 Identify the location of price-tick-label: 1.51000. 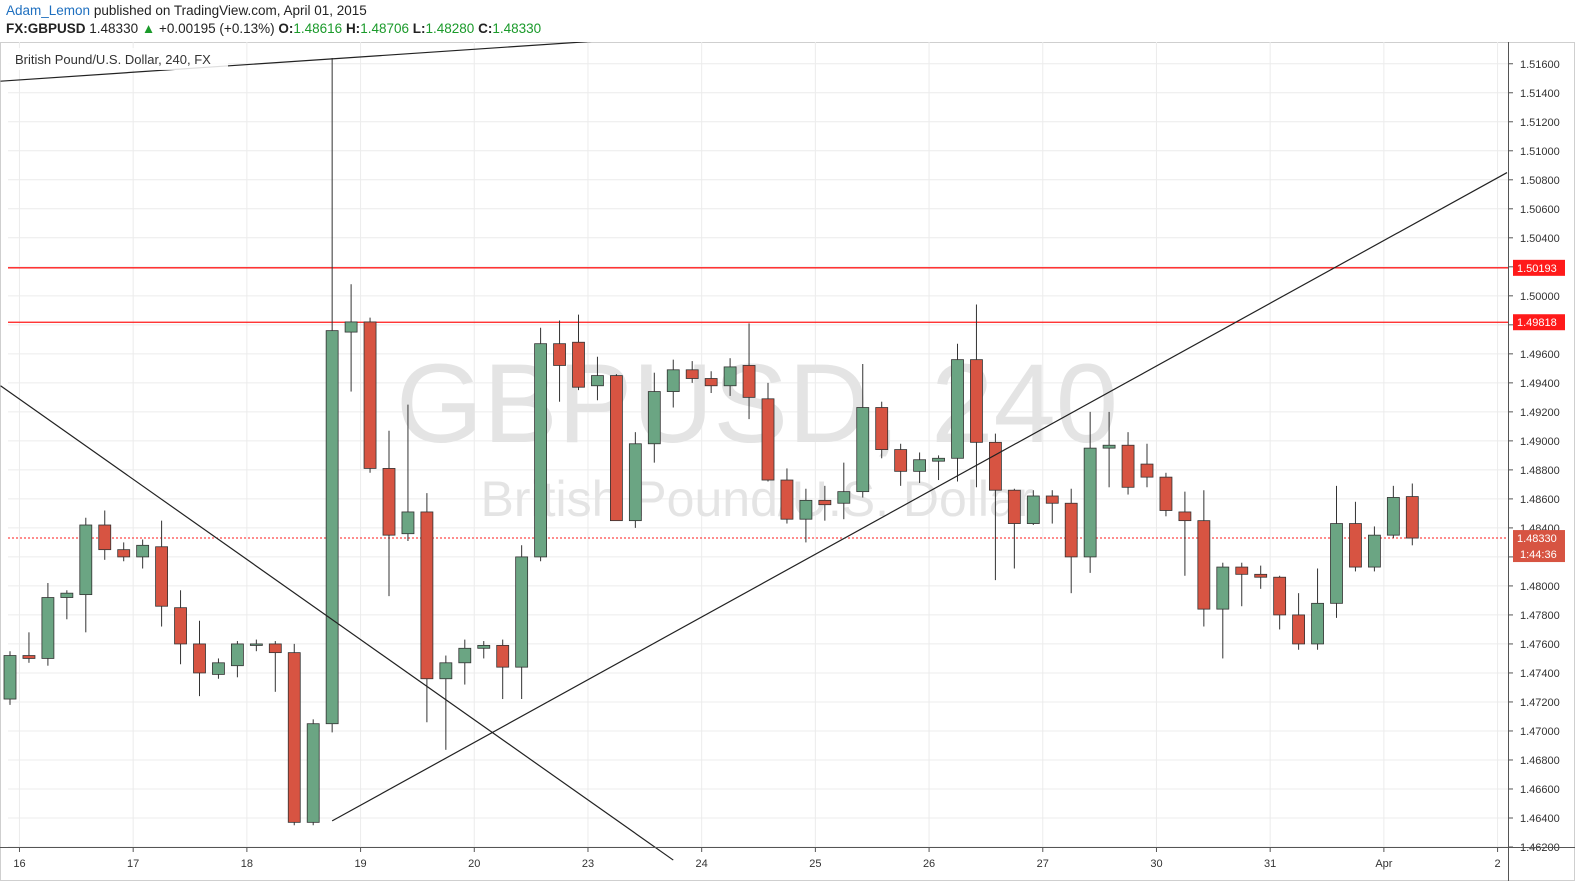
(1540, 152).